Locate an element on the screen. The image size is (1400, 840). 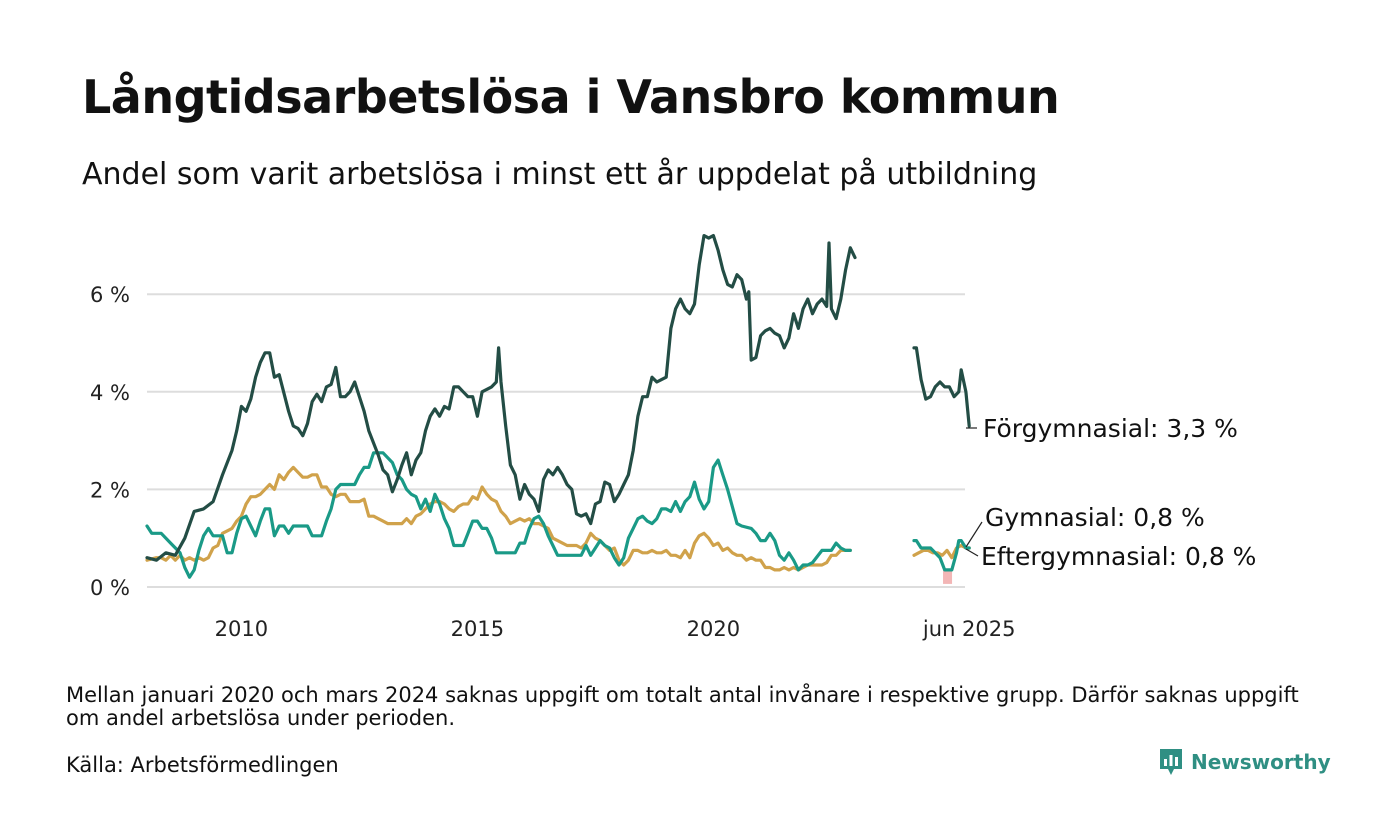
brand-logo: Newsworthy is located at coordinates (1244, 762).